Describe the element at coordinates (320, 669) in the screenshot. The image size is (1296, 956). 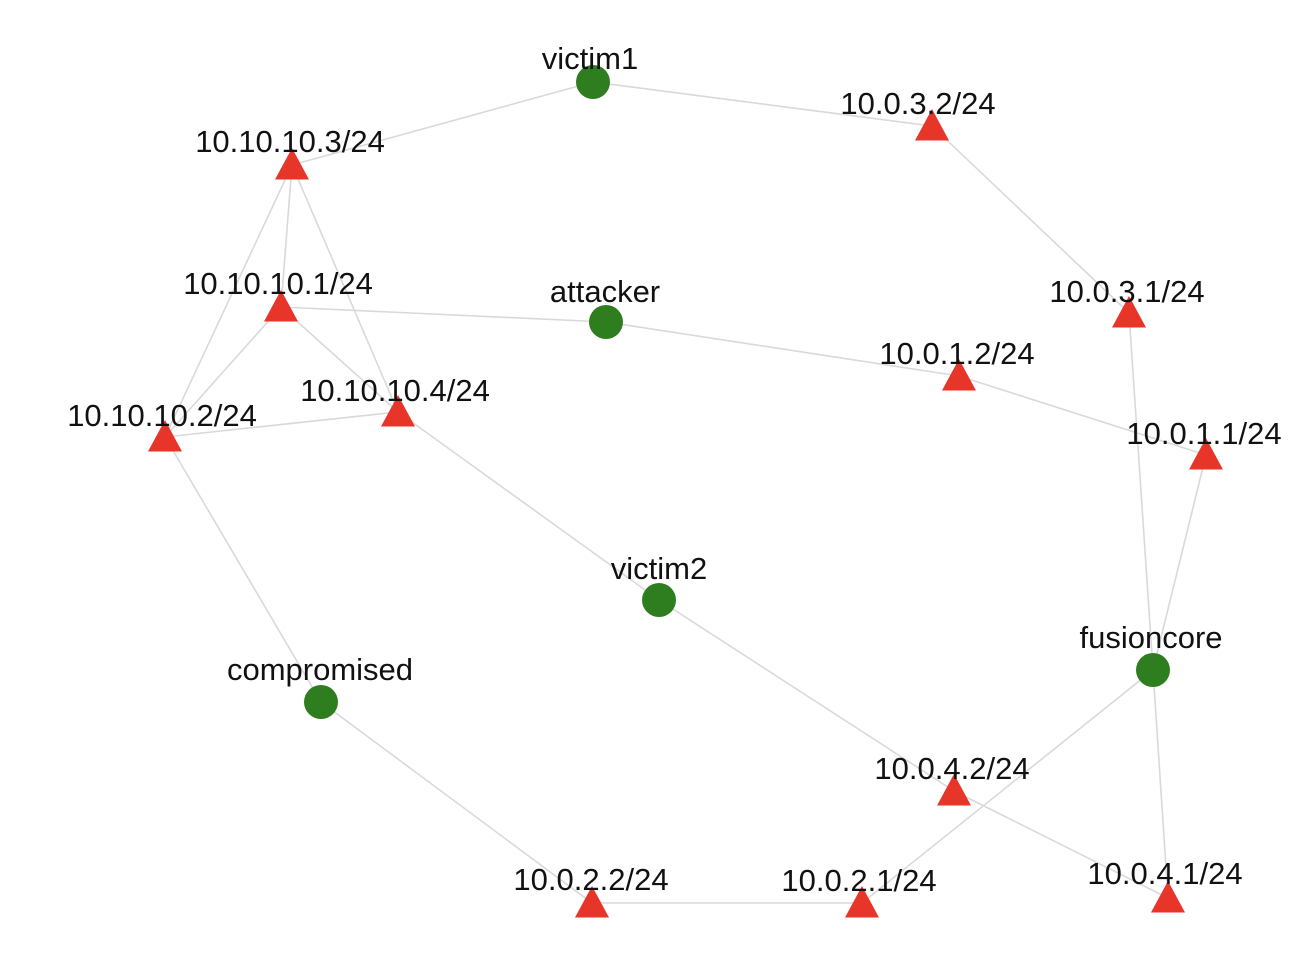
I see `node-label: compromised` at that location.